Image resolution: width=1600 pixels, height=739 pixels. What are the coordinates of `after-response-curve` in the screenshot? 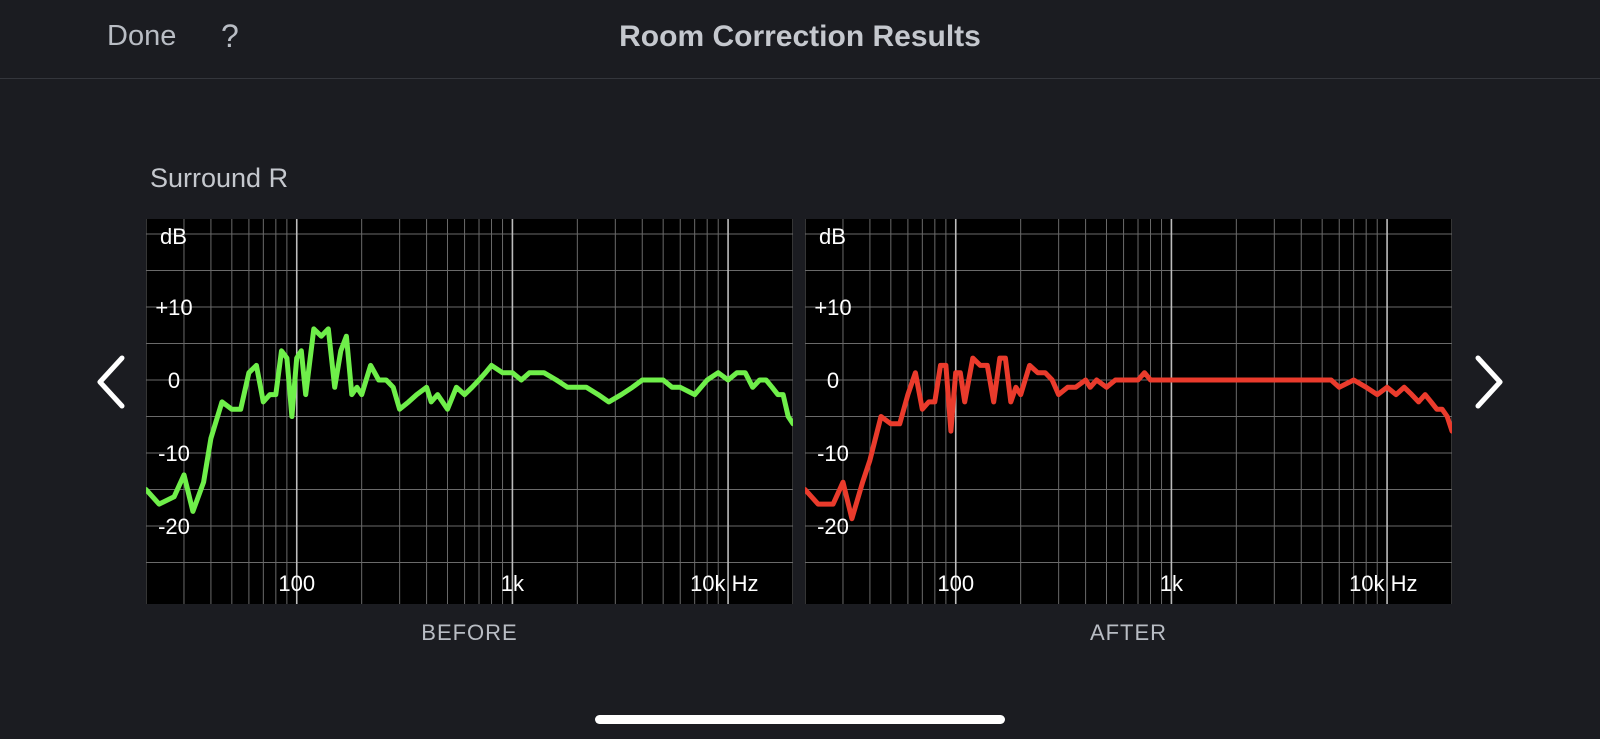 It's located at (1128, 438).